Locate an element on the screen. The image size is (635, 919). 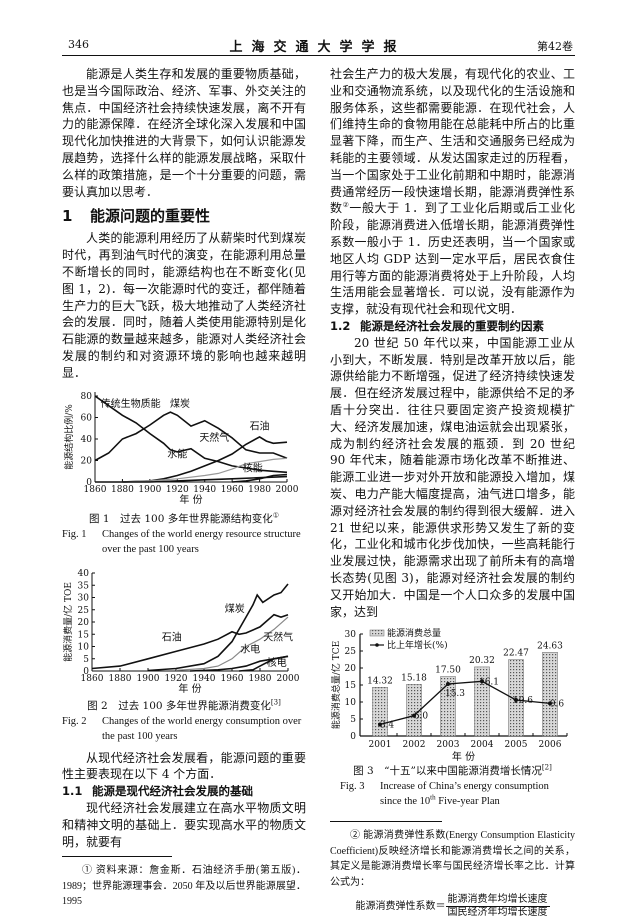
x-tick-label: 2006 is located at coordinates (550, 745).